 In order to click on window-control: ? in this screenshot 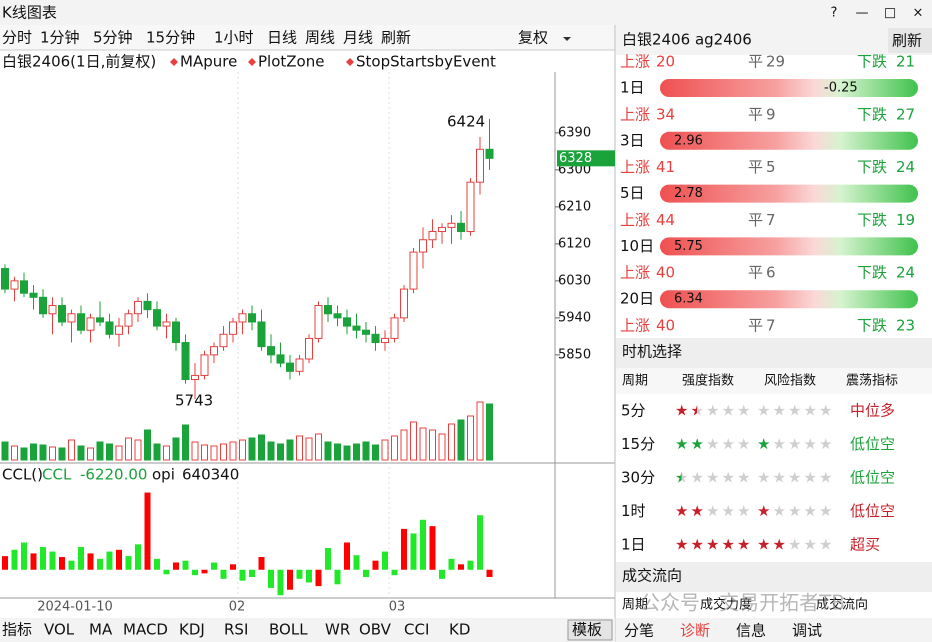, I will do `click(834, 13)`.